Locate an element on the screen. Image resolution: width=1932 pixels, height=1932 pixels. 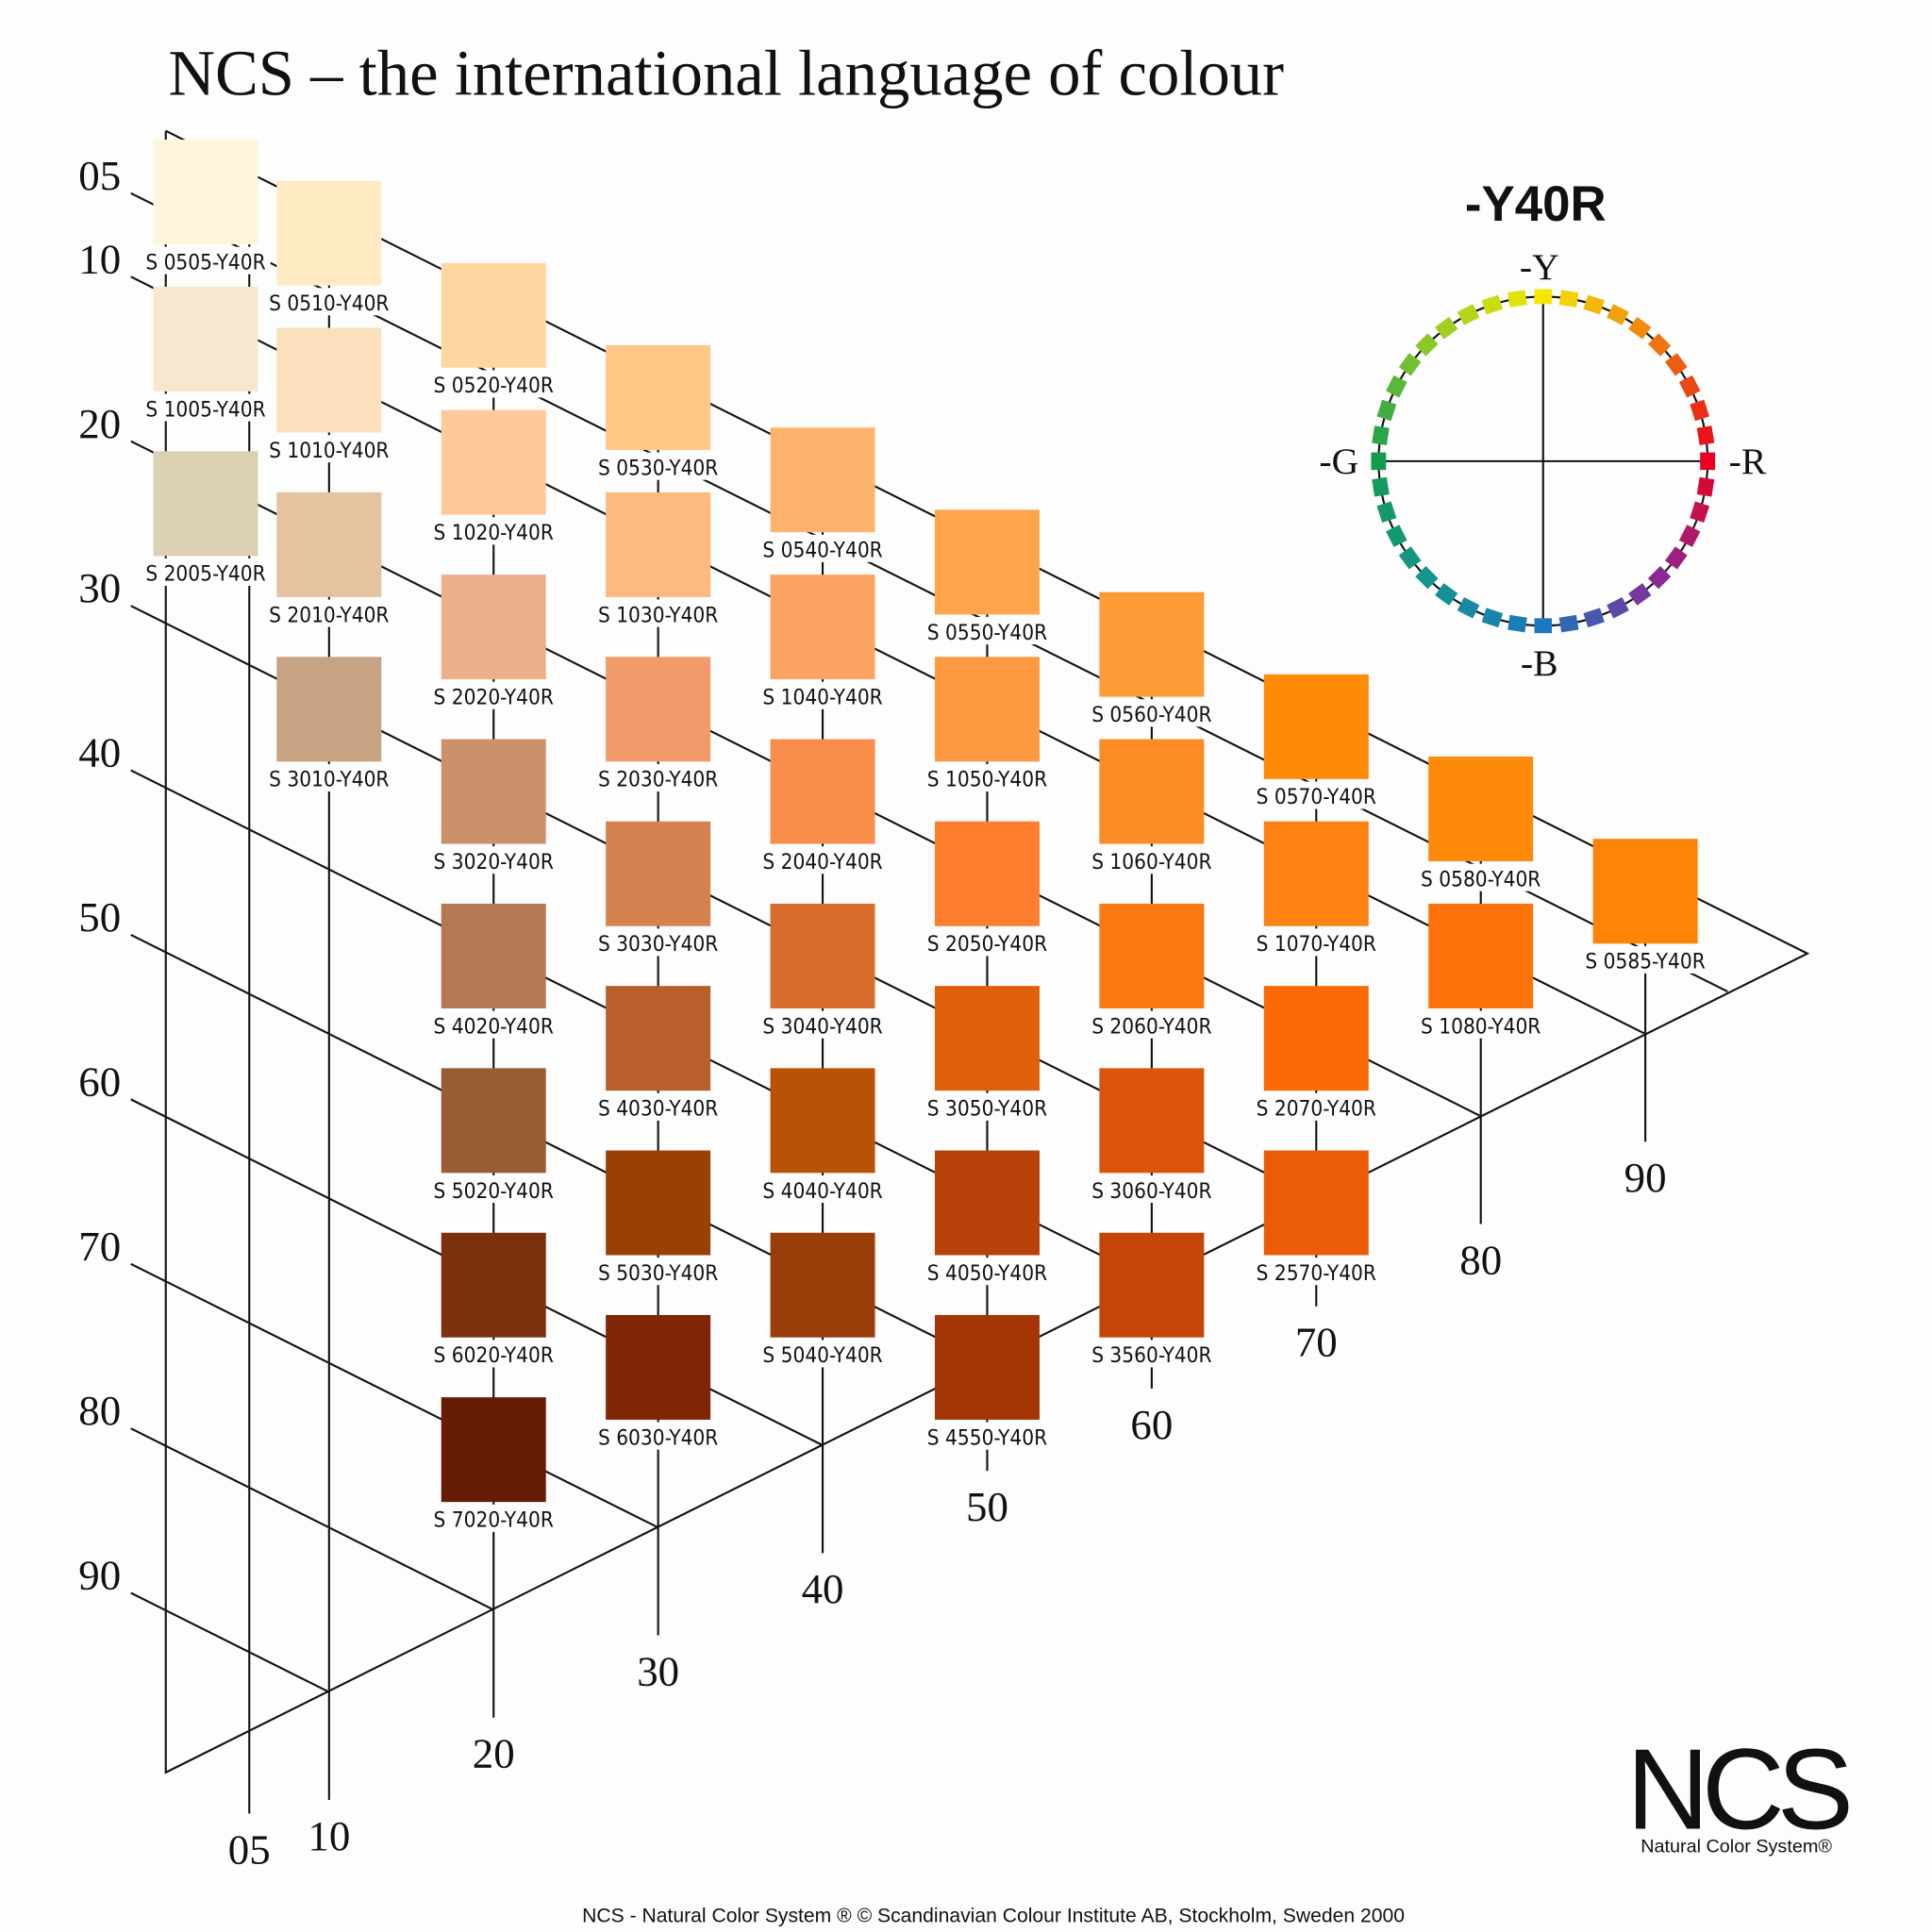
swatch-label: S 2060-Y40R is located at coordinates (1151, 1027).